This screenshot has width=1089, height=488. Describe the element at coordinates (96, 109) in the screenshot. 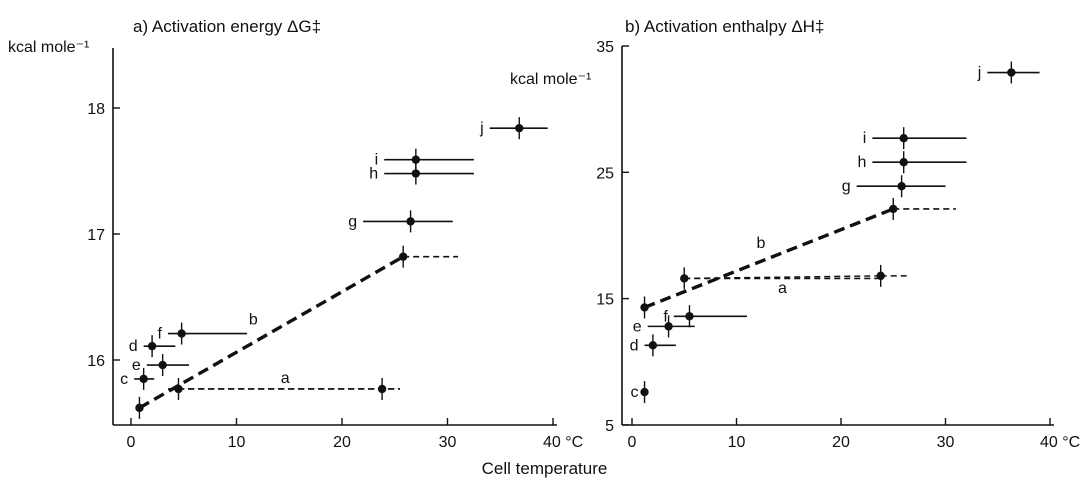

I see `y-tick-label: 18` at that location.